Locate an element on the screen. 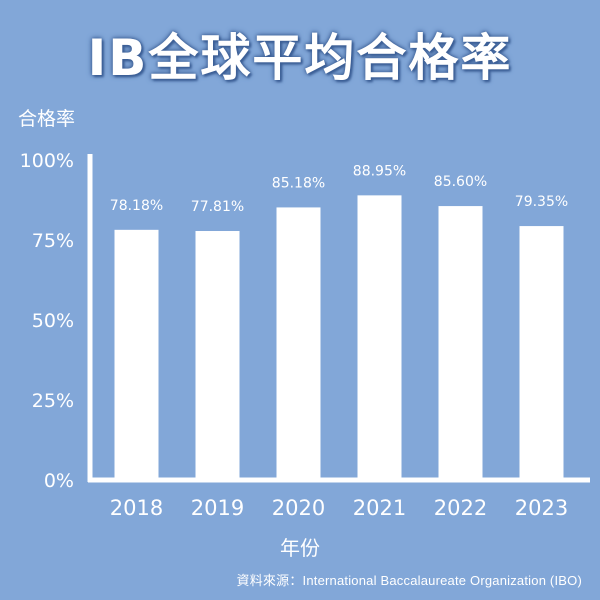  chart-title: IB全球平均合格率 is located at coordinates (300, 58).